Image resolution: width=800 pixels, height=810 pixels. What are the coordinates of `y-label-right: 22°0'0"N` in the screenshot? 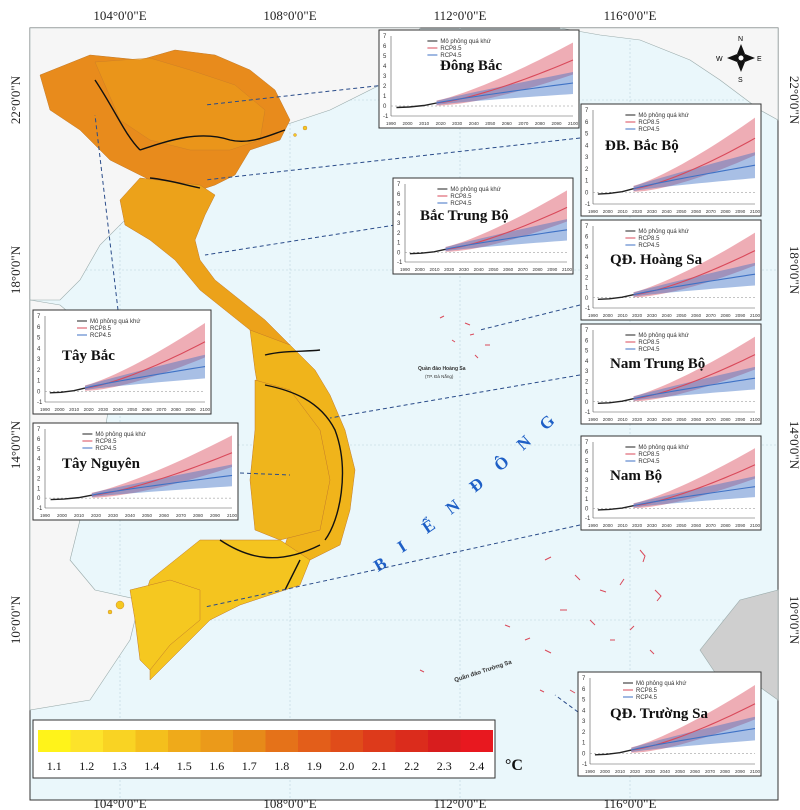 It's located at (793, 100).